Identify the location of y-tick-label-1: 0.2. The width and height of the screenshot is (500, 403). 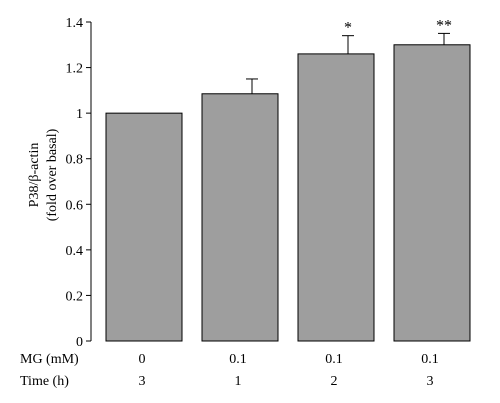
(75, 296).